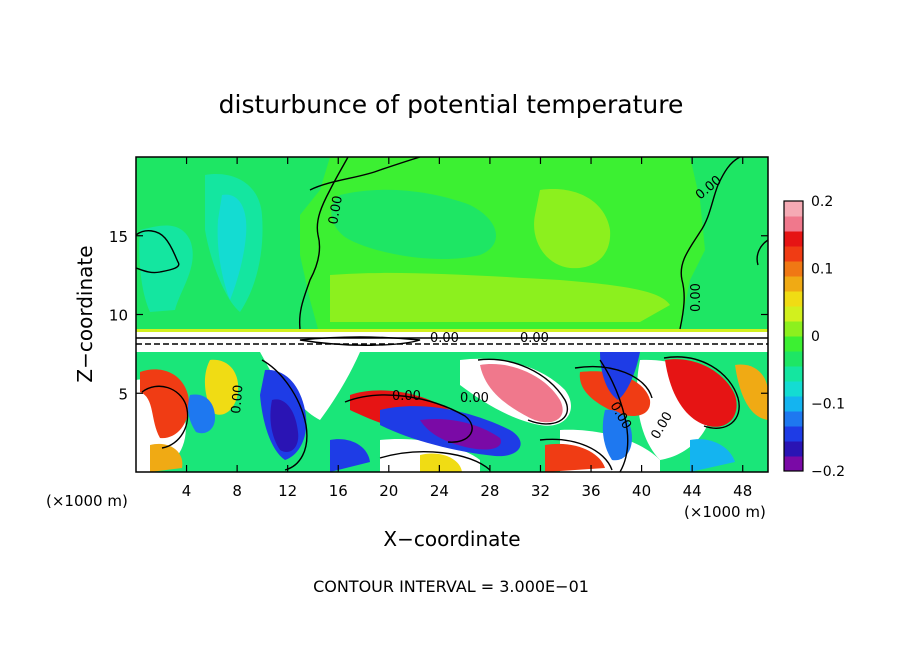 This screenshot has height=654, width=904. I want to click on chart-title: disturbunce of potential temperature, so click(451, 104).